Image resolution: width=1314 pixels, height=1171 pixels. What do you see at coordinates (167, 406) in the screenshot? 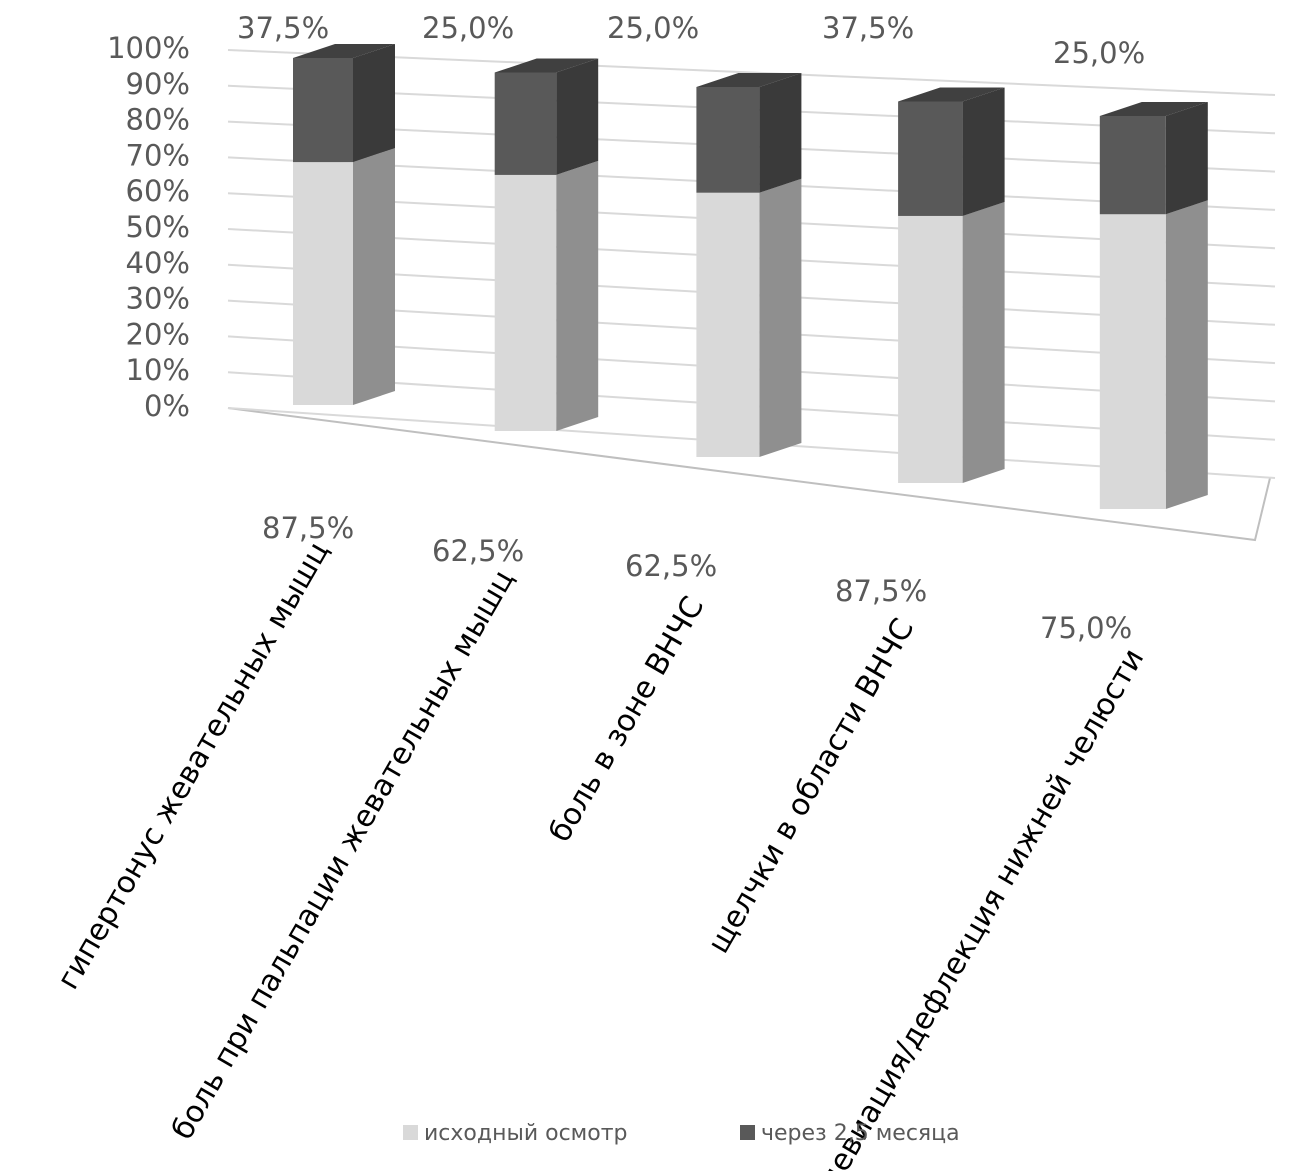
I see `y-tick-label: 0%` at bounding box center [167, 406].